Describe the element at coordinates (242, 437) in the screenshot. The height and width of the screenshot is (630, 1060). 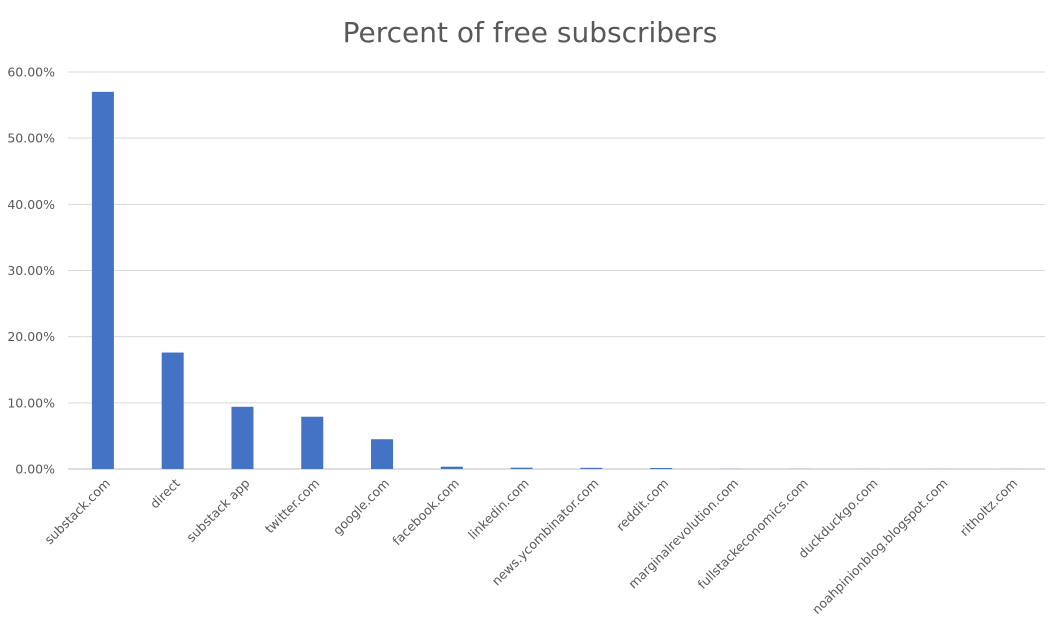
I see `bar-substack-app` at that location.